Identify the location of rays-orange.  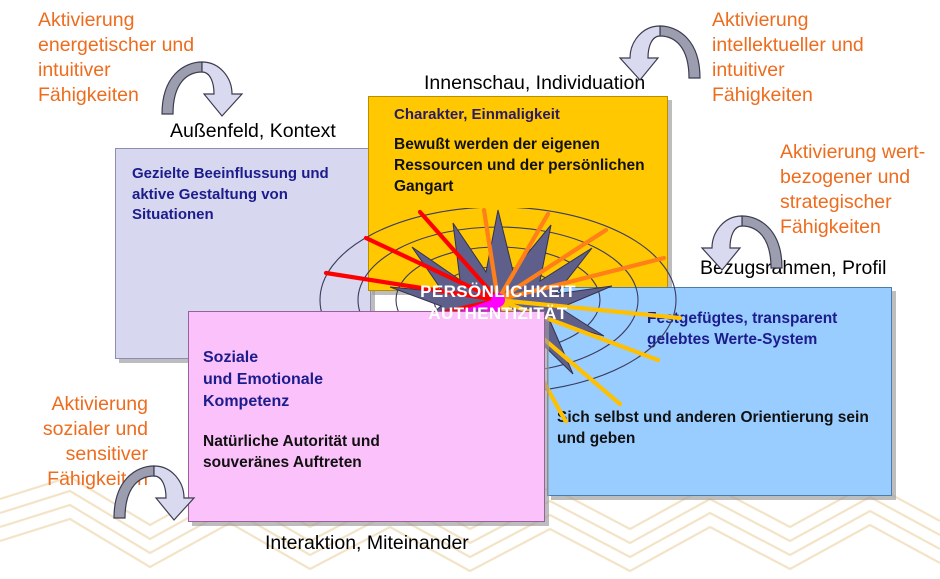
(574, 255).